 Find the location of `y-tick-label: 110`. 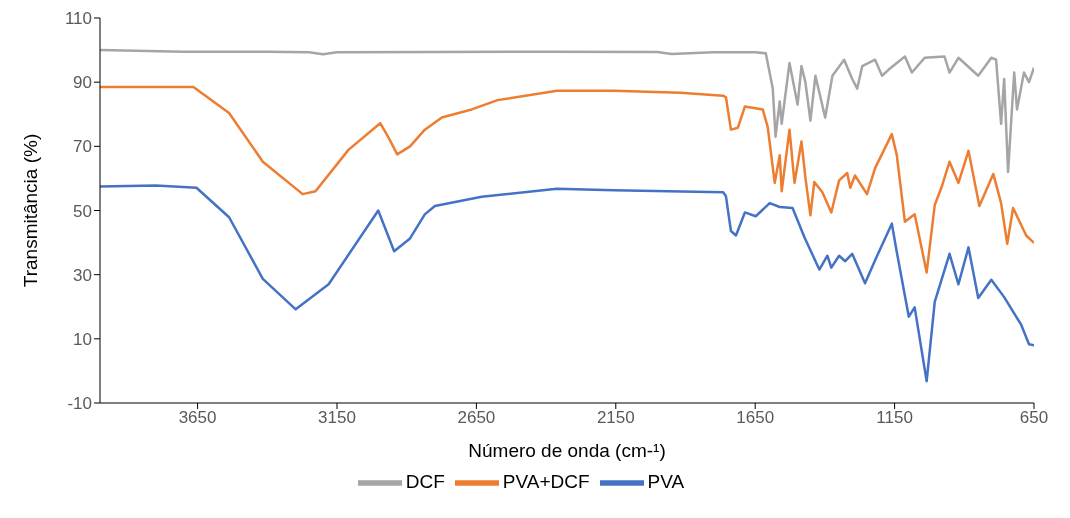

y-tick-label: 110 is located at coordinates (78, 19).